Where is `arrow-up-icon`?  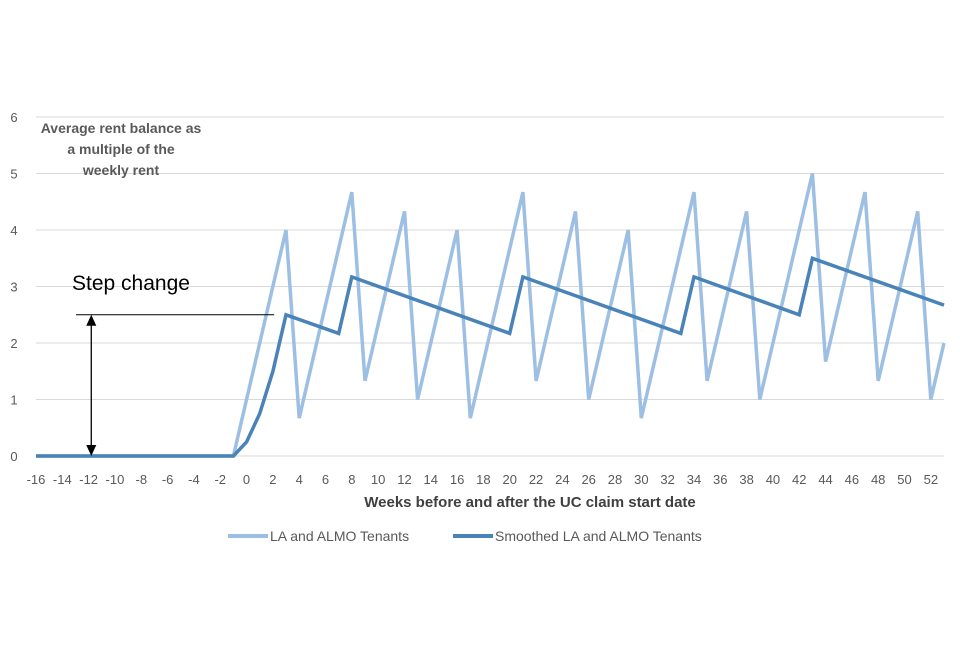 arrow-up-icon is located at coordinates (91, 320).